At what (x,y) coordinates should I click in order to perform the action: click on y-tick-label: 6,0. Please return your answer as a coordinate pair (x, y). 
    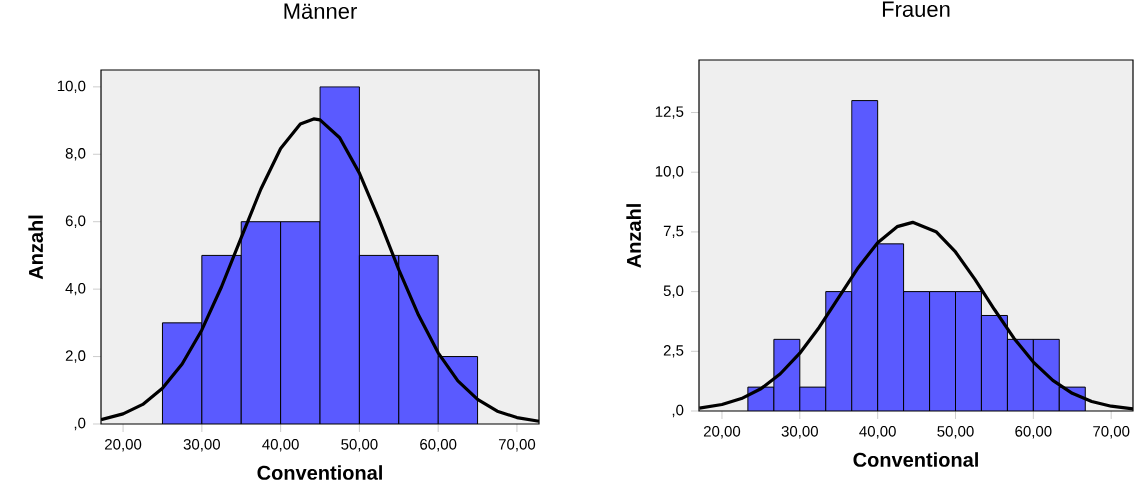
    Looking at the image, I should click on (75, 221).